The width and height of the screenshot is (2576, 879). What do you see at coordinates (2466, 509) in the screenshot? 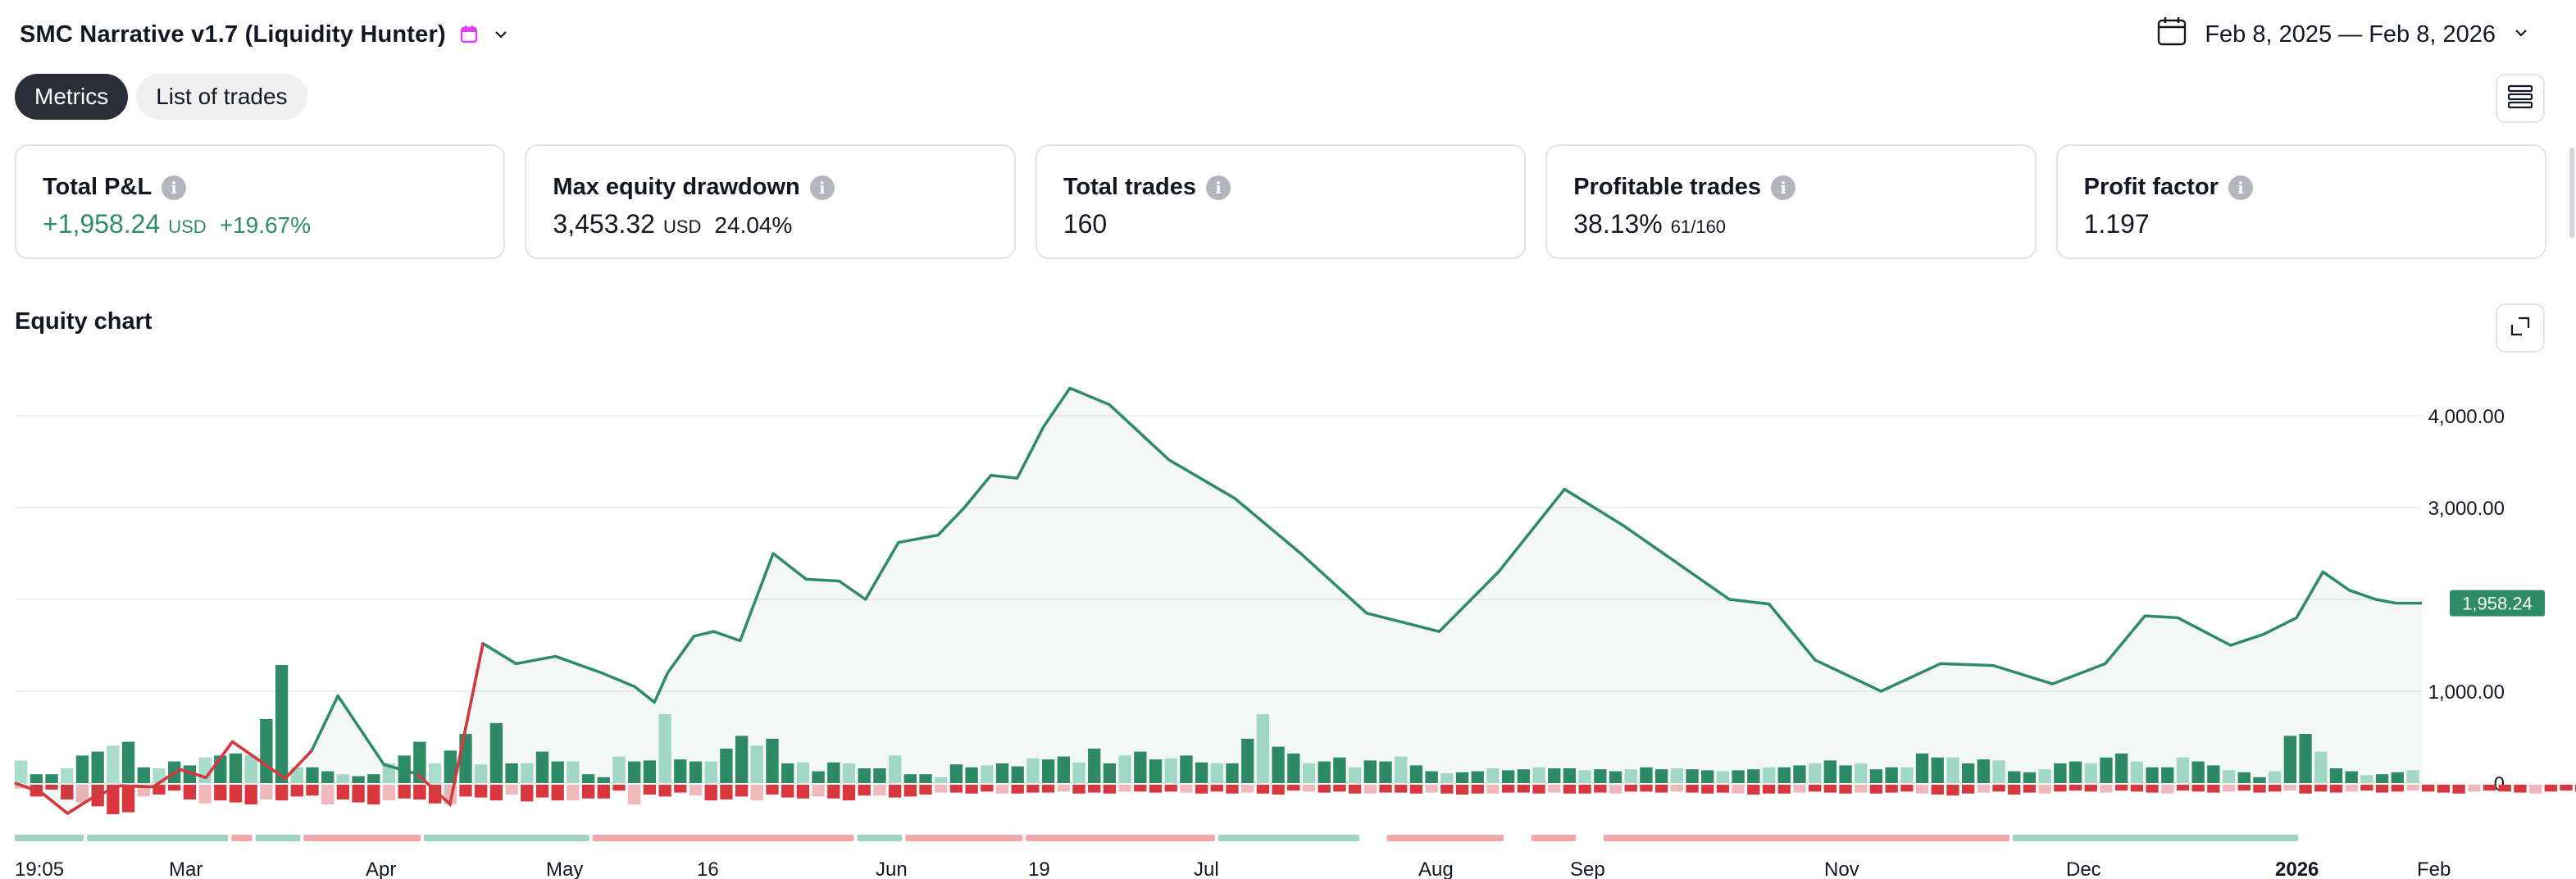
I see `y-tick-label: 3,000.00` at bounding box center [2466, 509].